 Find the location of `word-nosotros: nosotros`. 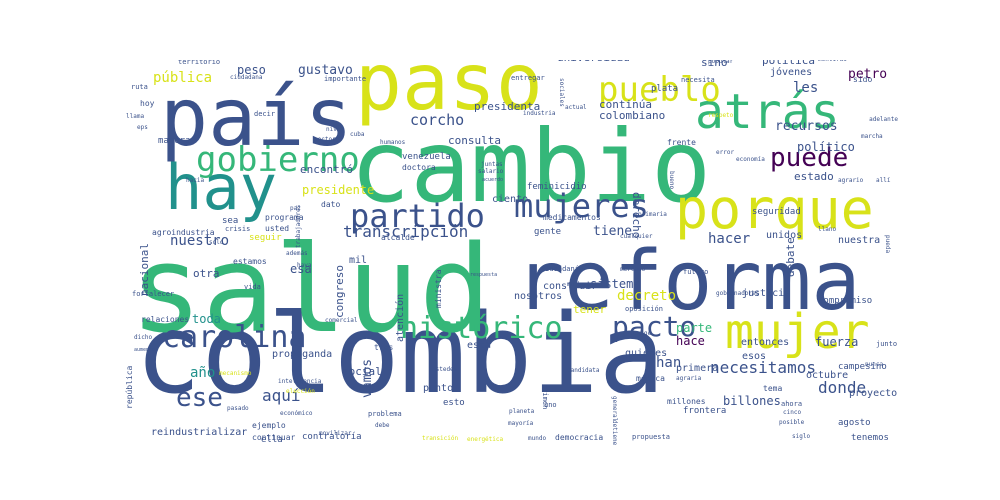

word-nosotros: nosotros is located at coordinates (538, 297).